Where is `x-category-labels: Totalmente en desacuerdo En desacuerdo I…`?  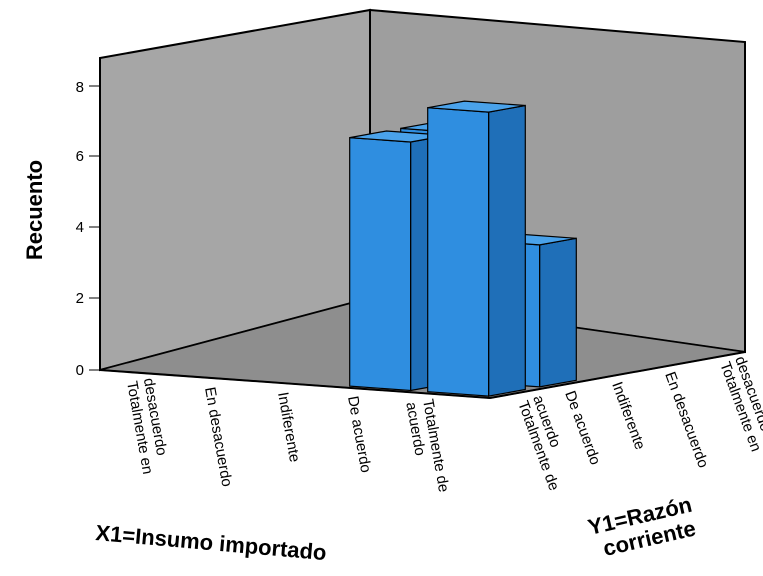 x-category-labels: Totalmente en desacuerdo En desacuerdo I… is located at coordinates (288, 439).